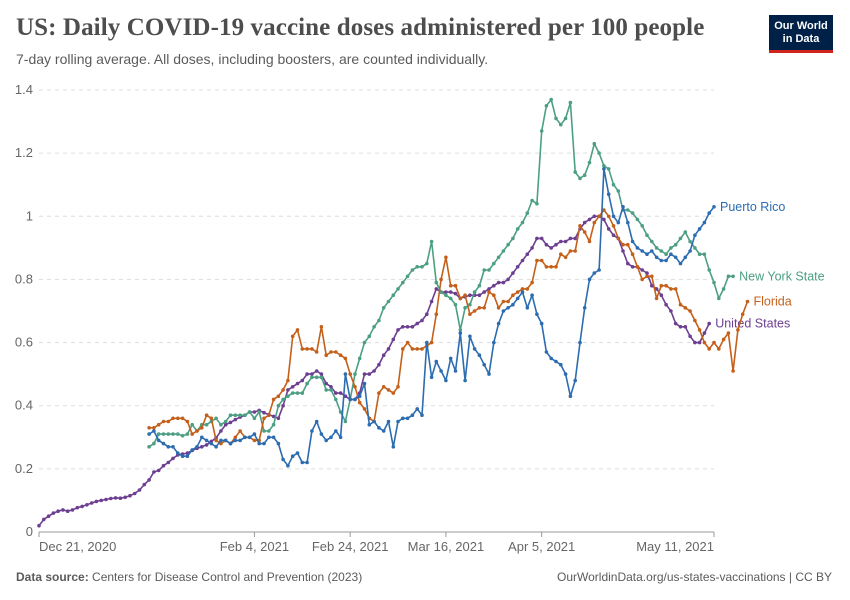 This screenshot has width=850, height=600. What do you see at coordinates (446, 546) in the screenshot?
I see `x-tick-label: Mar 16, 2021` at bounding box center [446, 546].